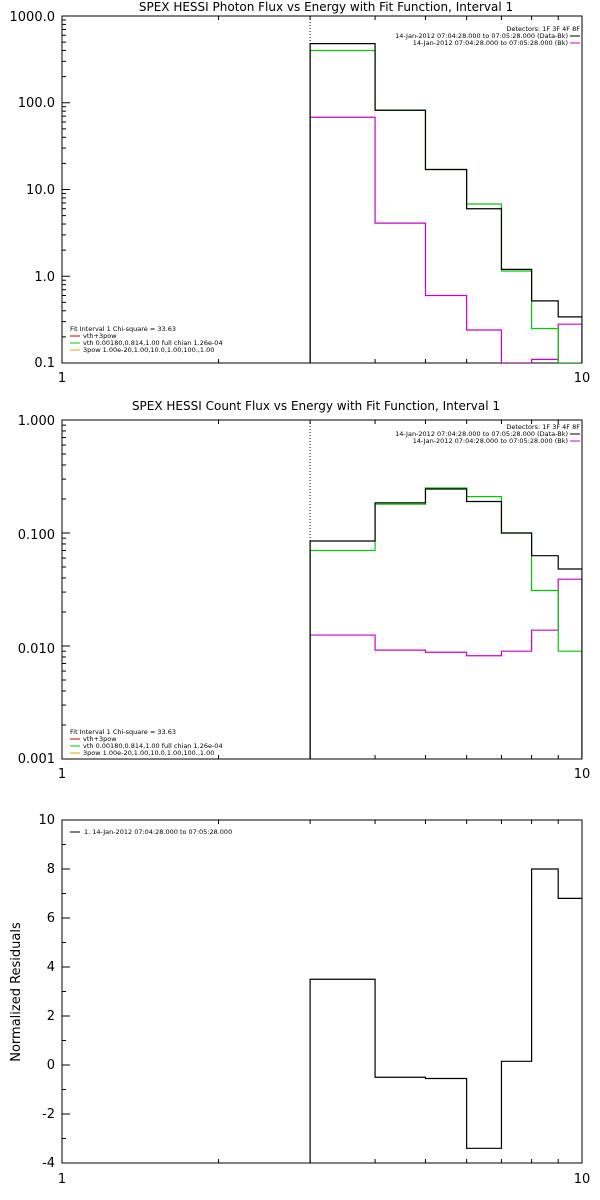  Describe the element at coordinates (100, 739) in the screenshot. I see `count-flux-legend-model: vth+3pow` at that location.